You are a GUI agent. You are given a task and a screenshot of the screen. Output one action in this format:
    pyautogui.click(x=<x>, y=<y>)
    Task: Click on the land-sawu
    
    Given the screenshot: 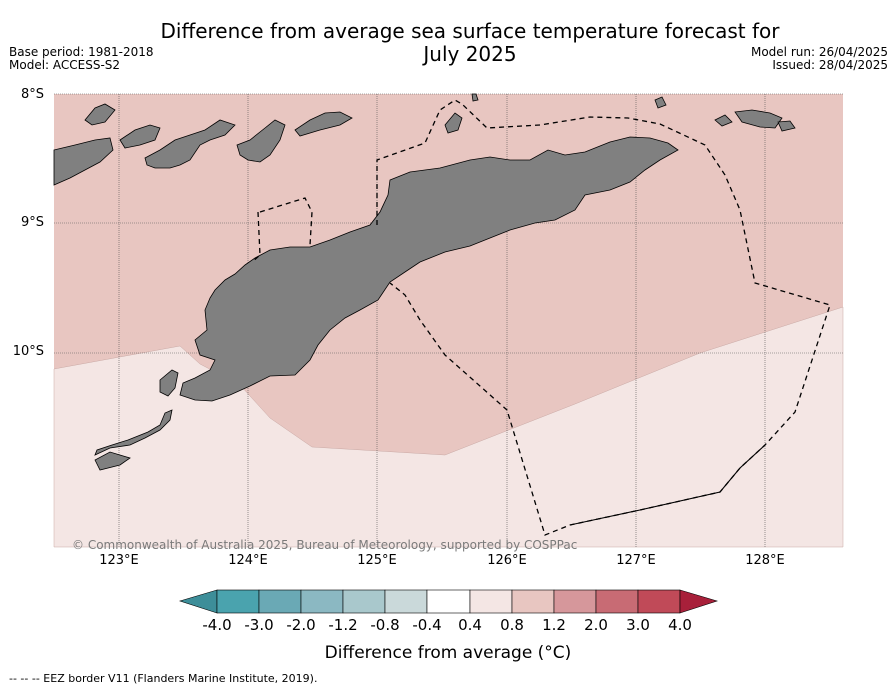 What is the action you would take?
    pyautogui.click(x=133, y=440)
    